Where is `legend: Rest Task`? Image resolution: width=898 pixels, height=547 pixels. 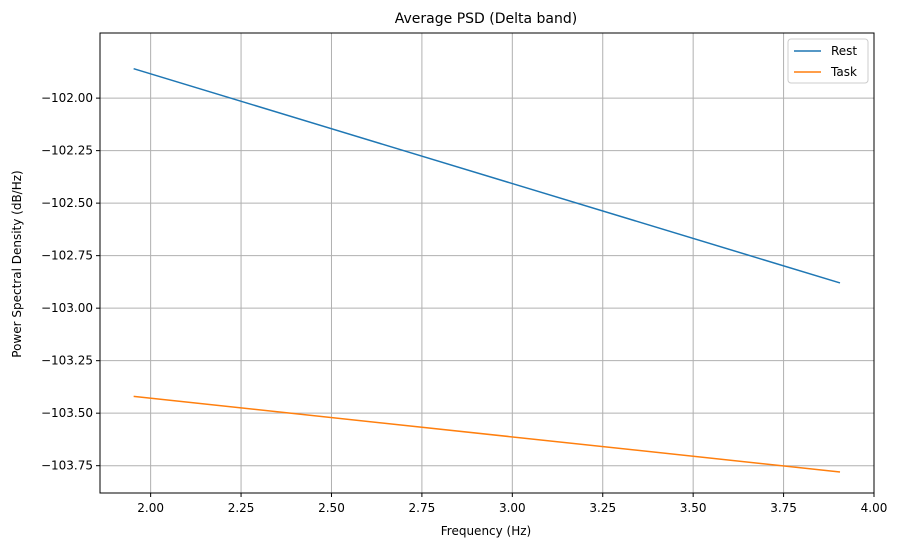
legend: Rest Task is located at coordinates (828, 61).